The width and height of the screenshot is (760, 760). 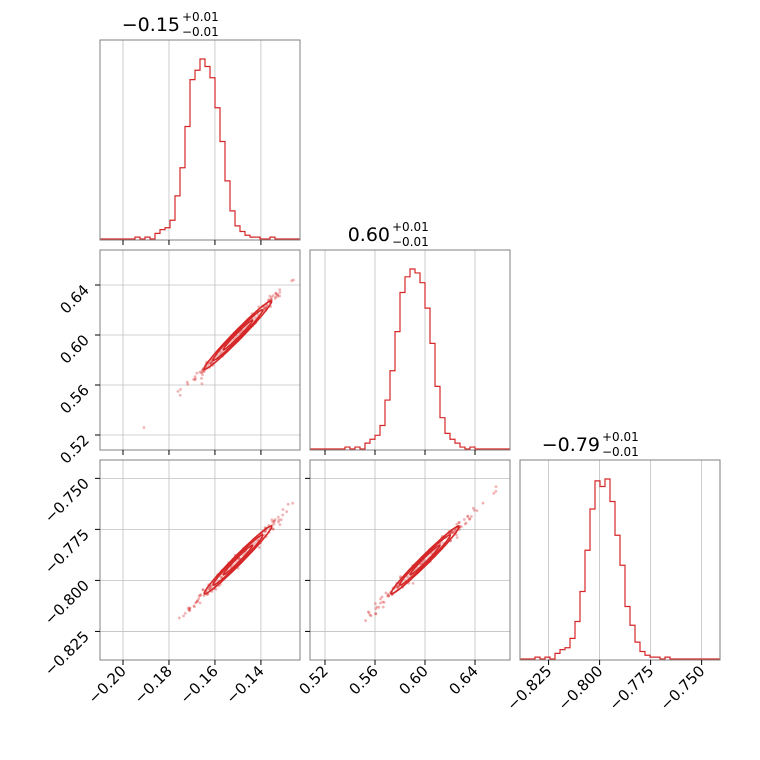 I want to click on y-tick-label: 0.56, so click(x=74, y=399).